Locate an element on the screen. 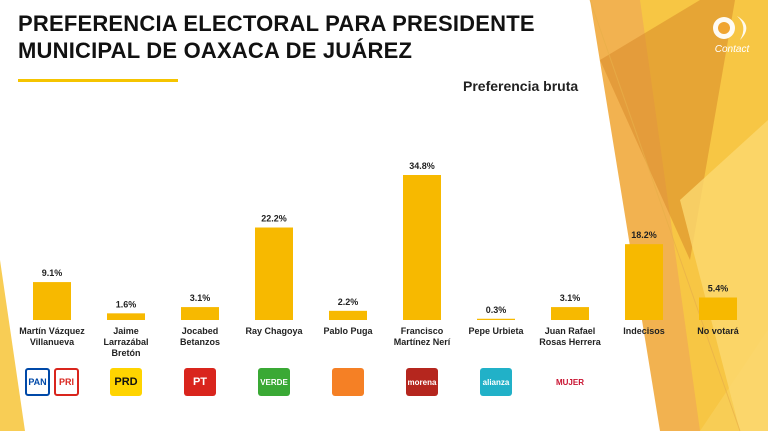 Image resolution: width=768 pixels, height=431 pixels. chart-subtitle: Preferencia bruta is located at coordinates (521, 86).